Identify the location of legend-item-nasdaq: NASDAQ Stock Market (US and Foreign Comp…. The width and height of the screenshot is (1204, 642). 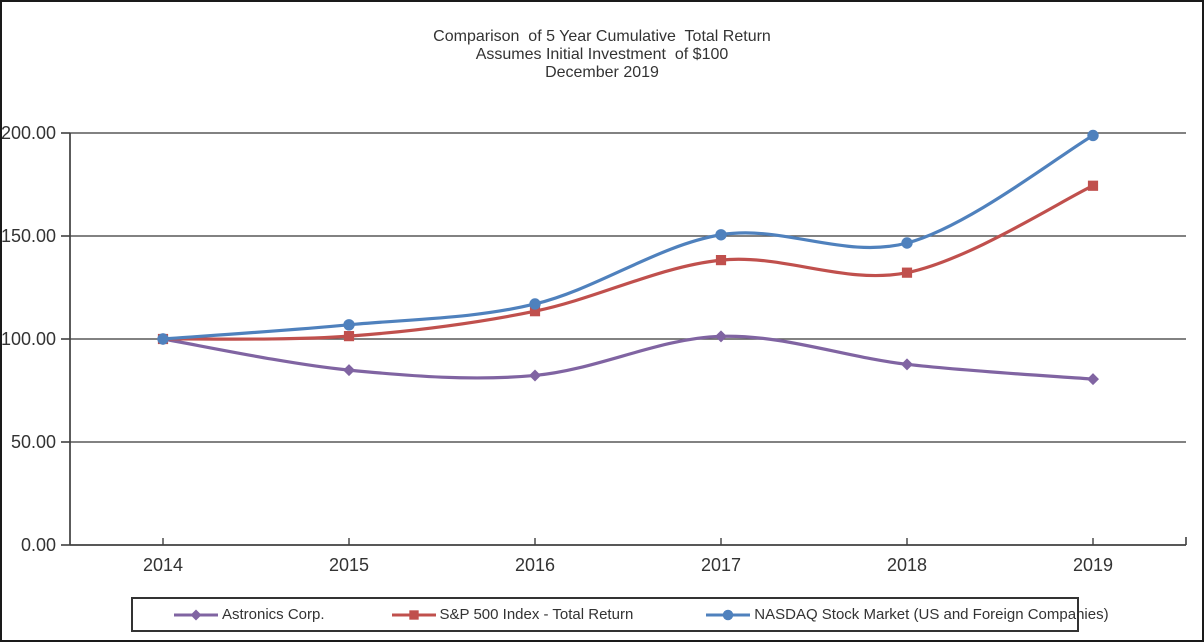
(907, 614).